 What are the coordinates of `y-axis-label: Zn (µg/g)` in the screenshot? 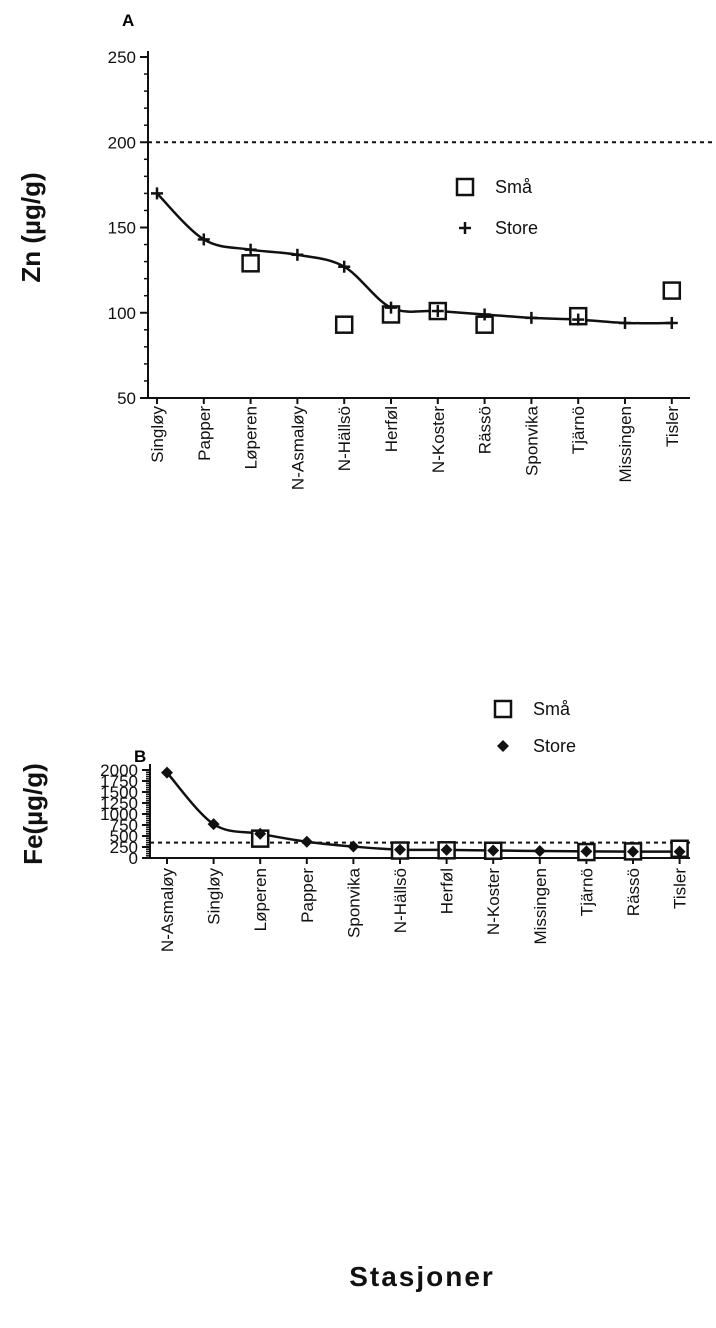 It's located at (31, 227).